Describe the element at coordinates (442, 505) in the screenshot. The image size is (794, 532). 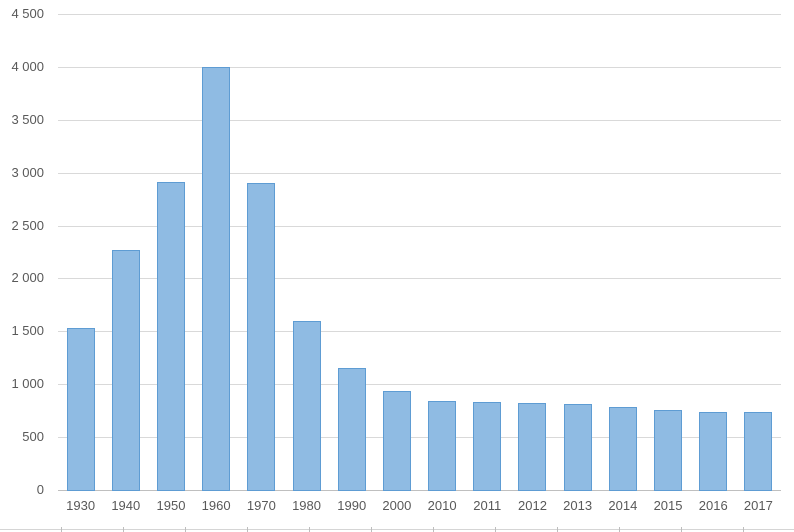
I see `x-tick-label: 2010` at that location.